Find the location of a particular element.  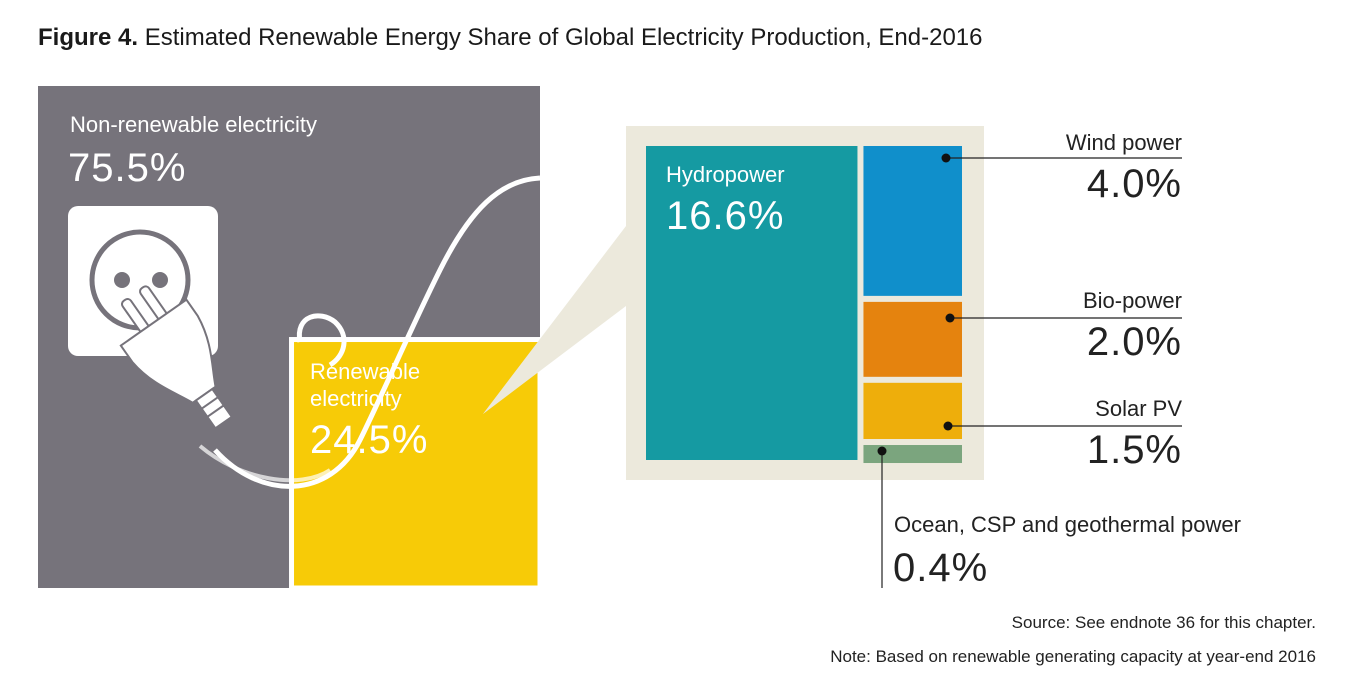

wind-power-label: Wind power is located at coordinates (1123, 142).